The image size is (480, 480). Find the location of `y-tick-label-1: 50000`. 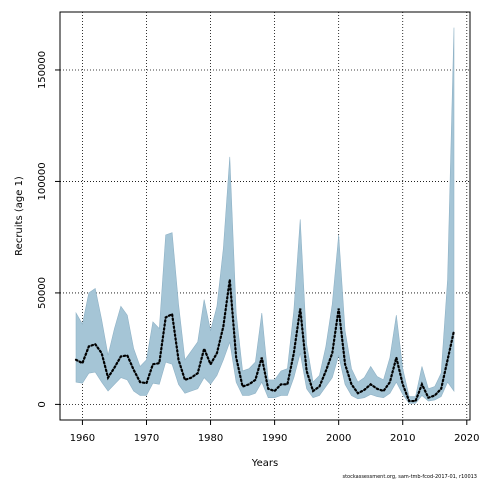

y-tick-label-1: 50000 is located at coordinates (42, 293).